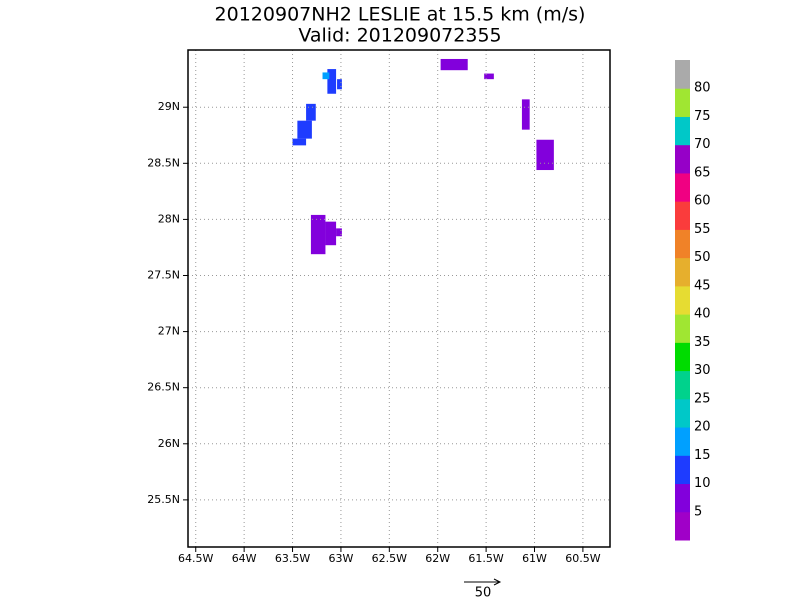 This screenshot has height=600, width=800. What do you see at coordinates (163, 499) in the screenshot?
I see `y-tick-label: 25.5N` at bounding box center [163, 499].